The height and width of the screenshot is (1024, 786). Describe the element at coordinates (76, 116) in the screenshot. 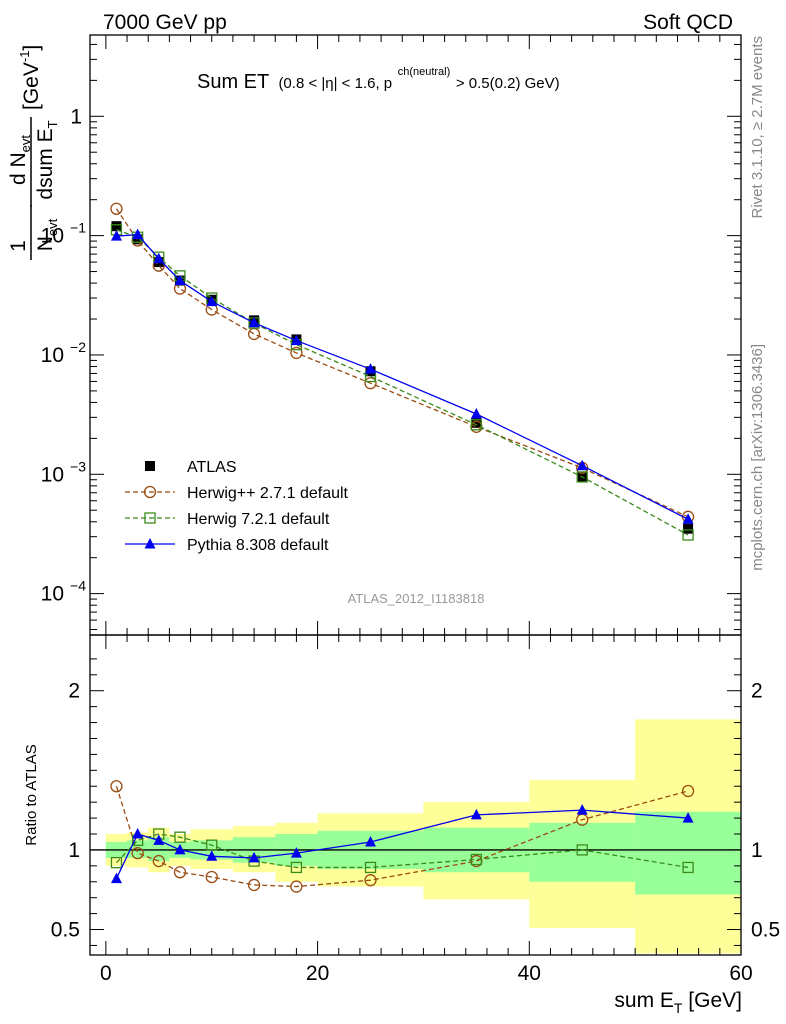

I see `y-tick-label: 1` at that location.